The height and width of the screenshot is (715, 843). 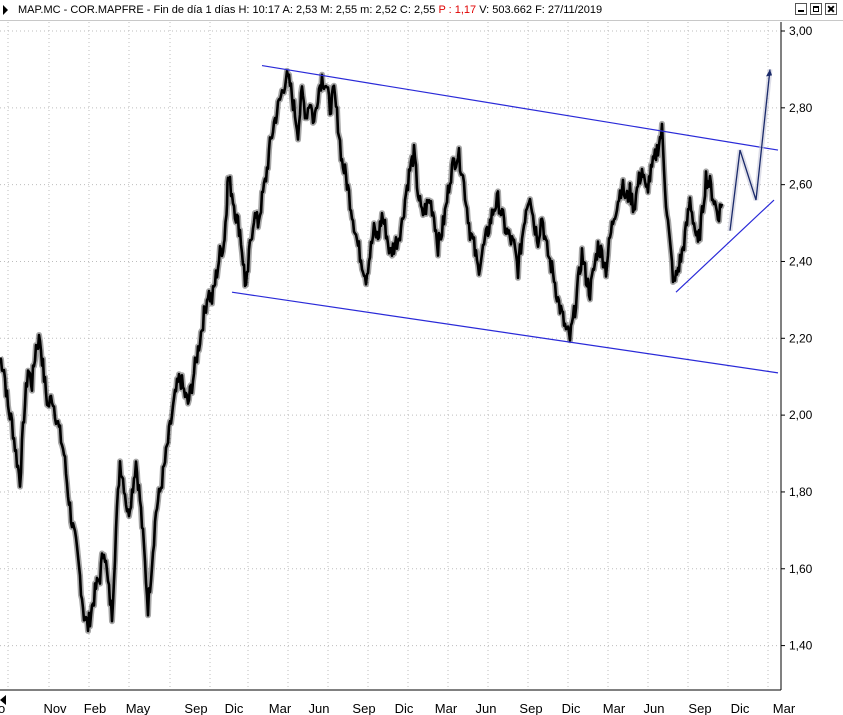 I want to click on y-tick-label: 2,80, so click(x=801, y=108).